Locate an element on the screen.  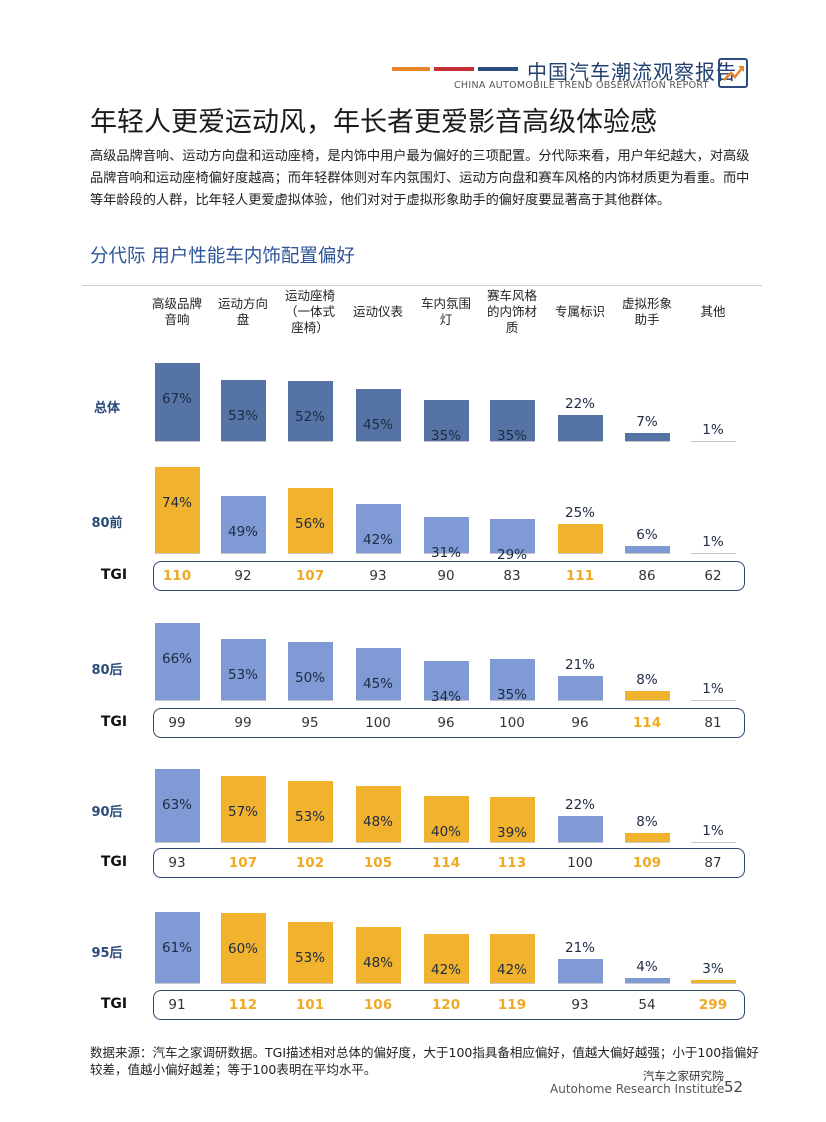
footer-org-cn: 汽车之家研究院 is located at coordinates (683, 1076).